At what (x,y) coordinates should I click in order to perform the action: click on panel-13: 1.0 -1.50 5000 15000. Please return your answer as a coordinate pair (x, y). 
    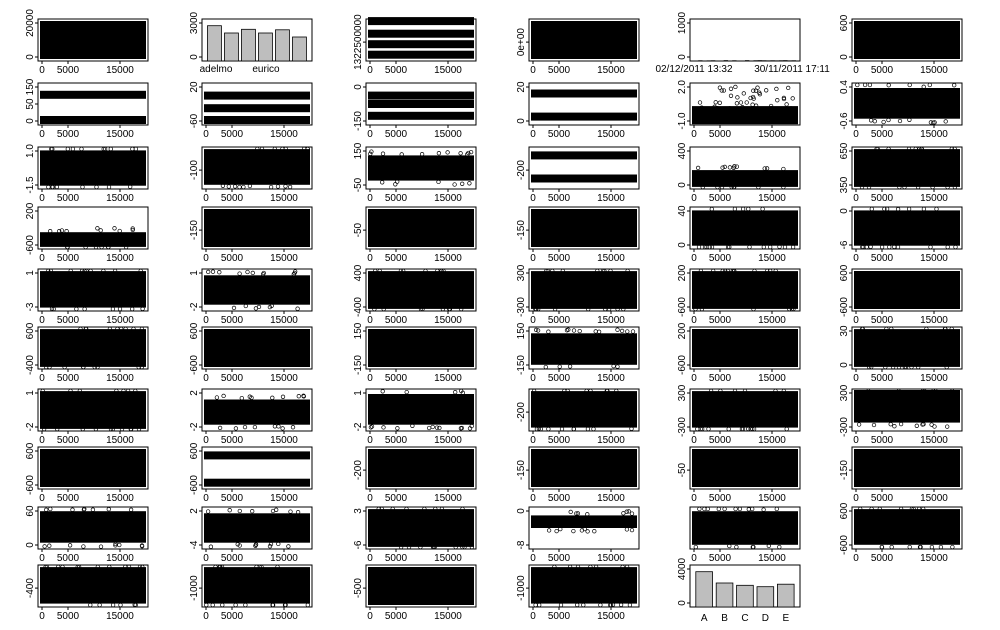
    Looking at the image, I should click on (87, 174).